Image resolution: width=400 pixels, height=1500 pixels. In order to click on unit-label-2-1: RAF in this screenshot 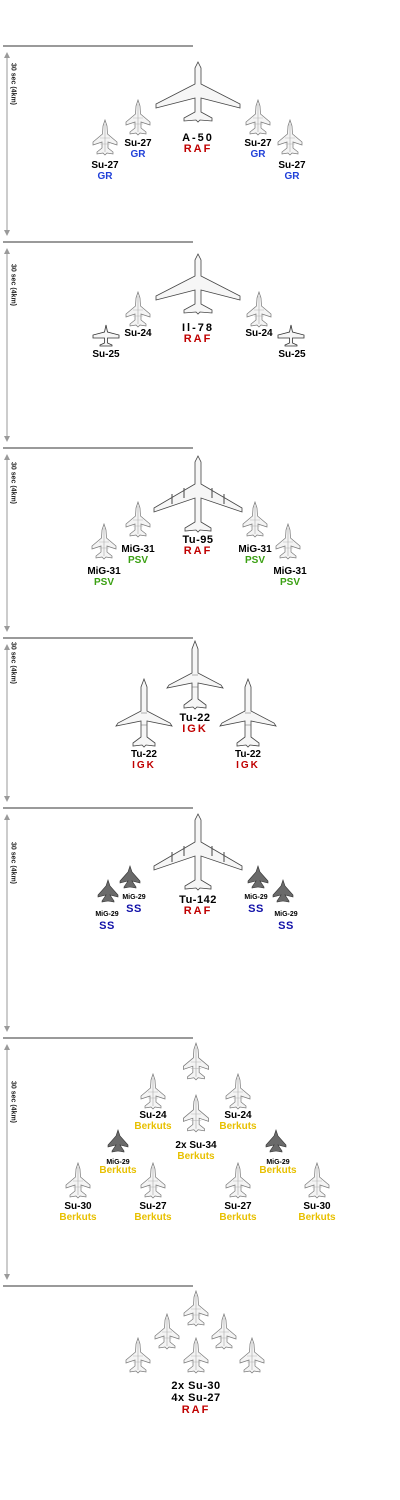, I will do `click(198, 339)`.